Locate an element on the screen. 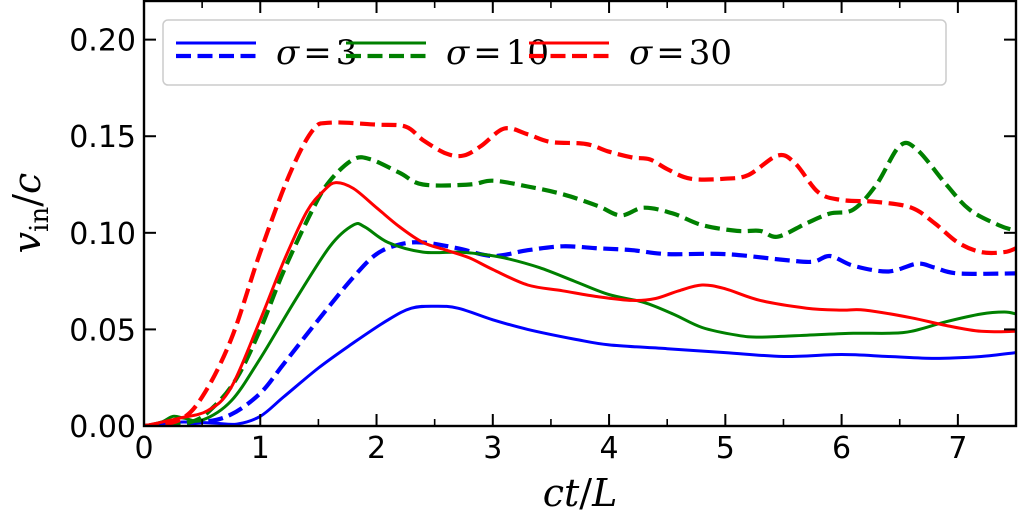  ylabel-c: c is located at coordinates (27, 183).